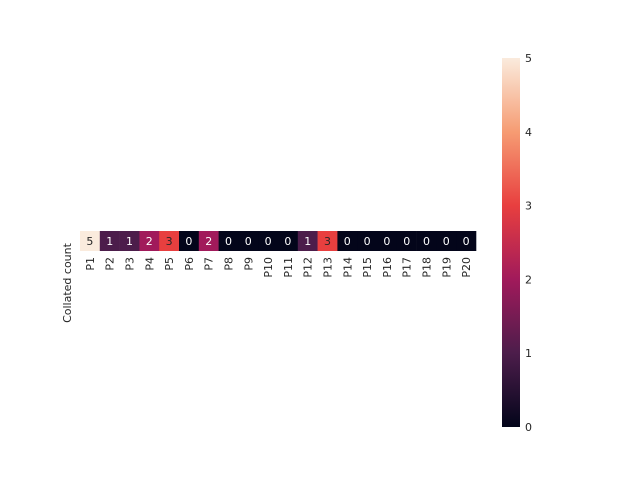 The image size is (640, 480). I want to click on x-tick-label: P2, so click(110, 264).